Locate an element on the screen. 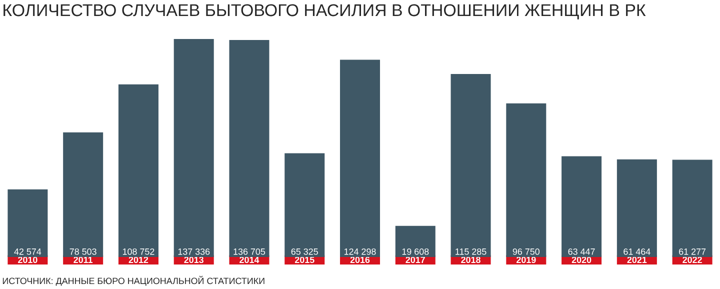  x-tick-label: 2014 is located at coordinates (250, 260).